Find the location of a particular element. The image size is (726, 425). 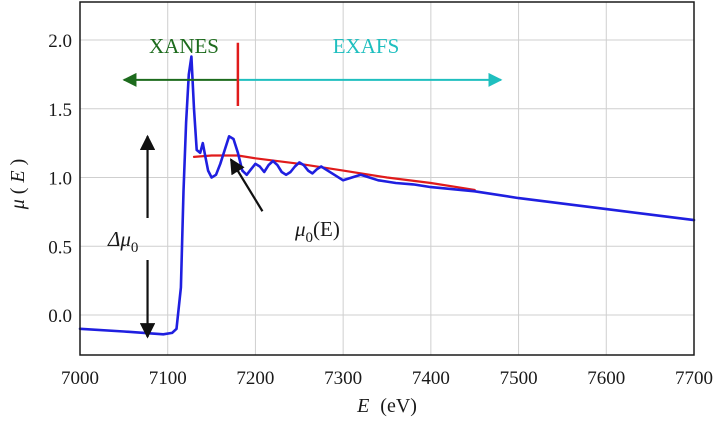

x-tick-label: 7200 is located at coordinates (255, 378).